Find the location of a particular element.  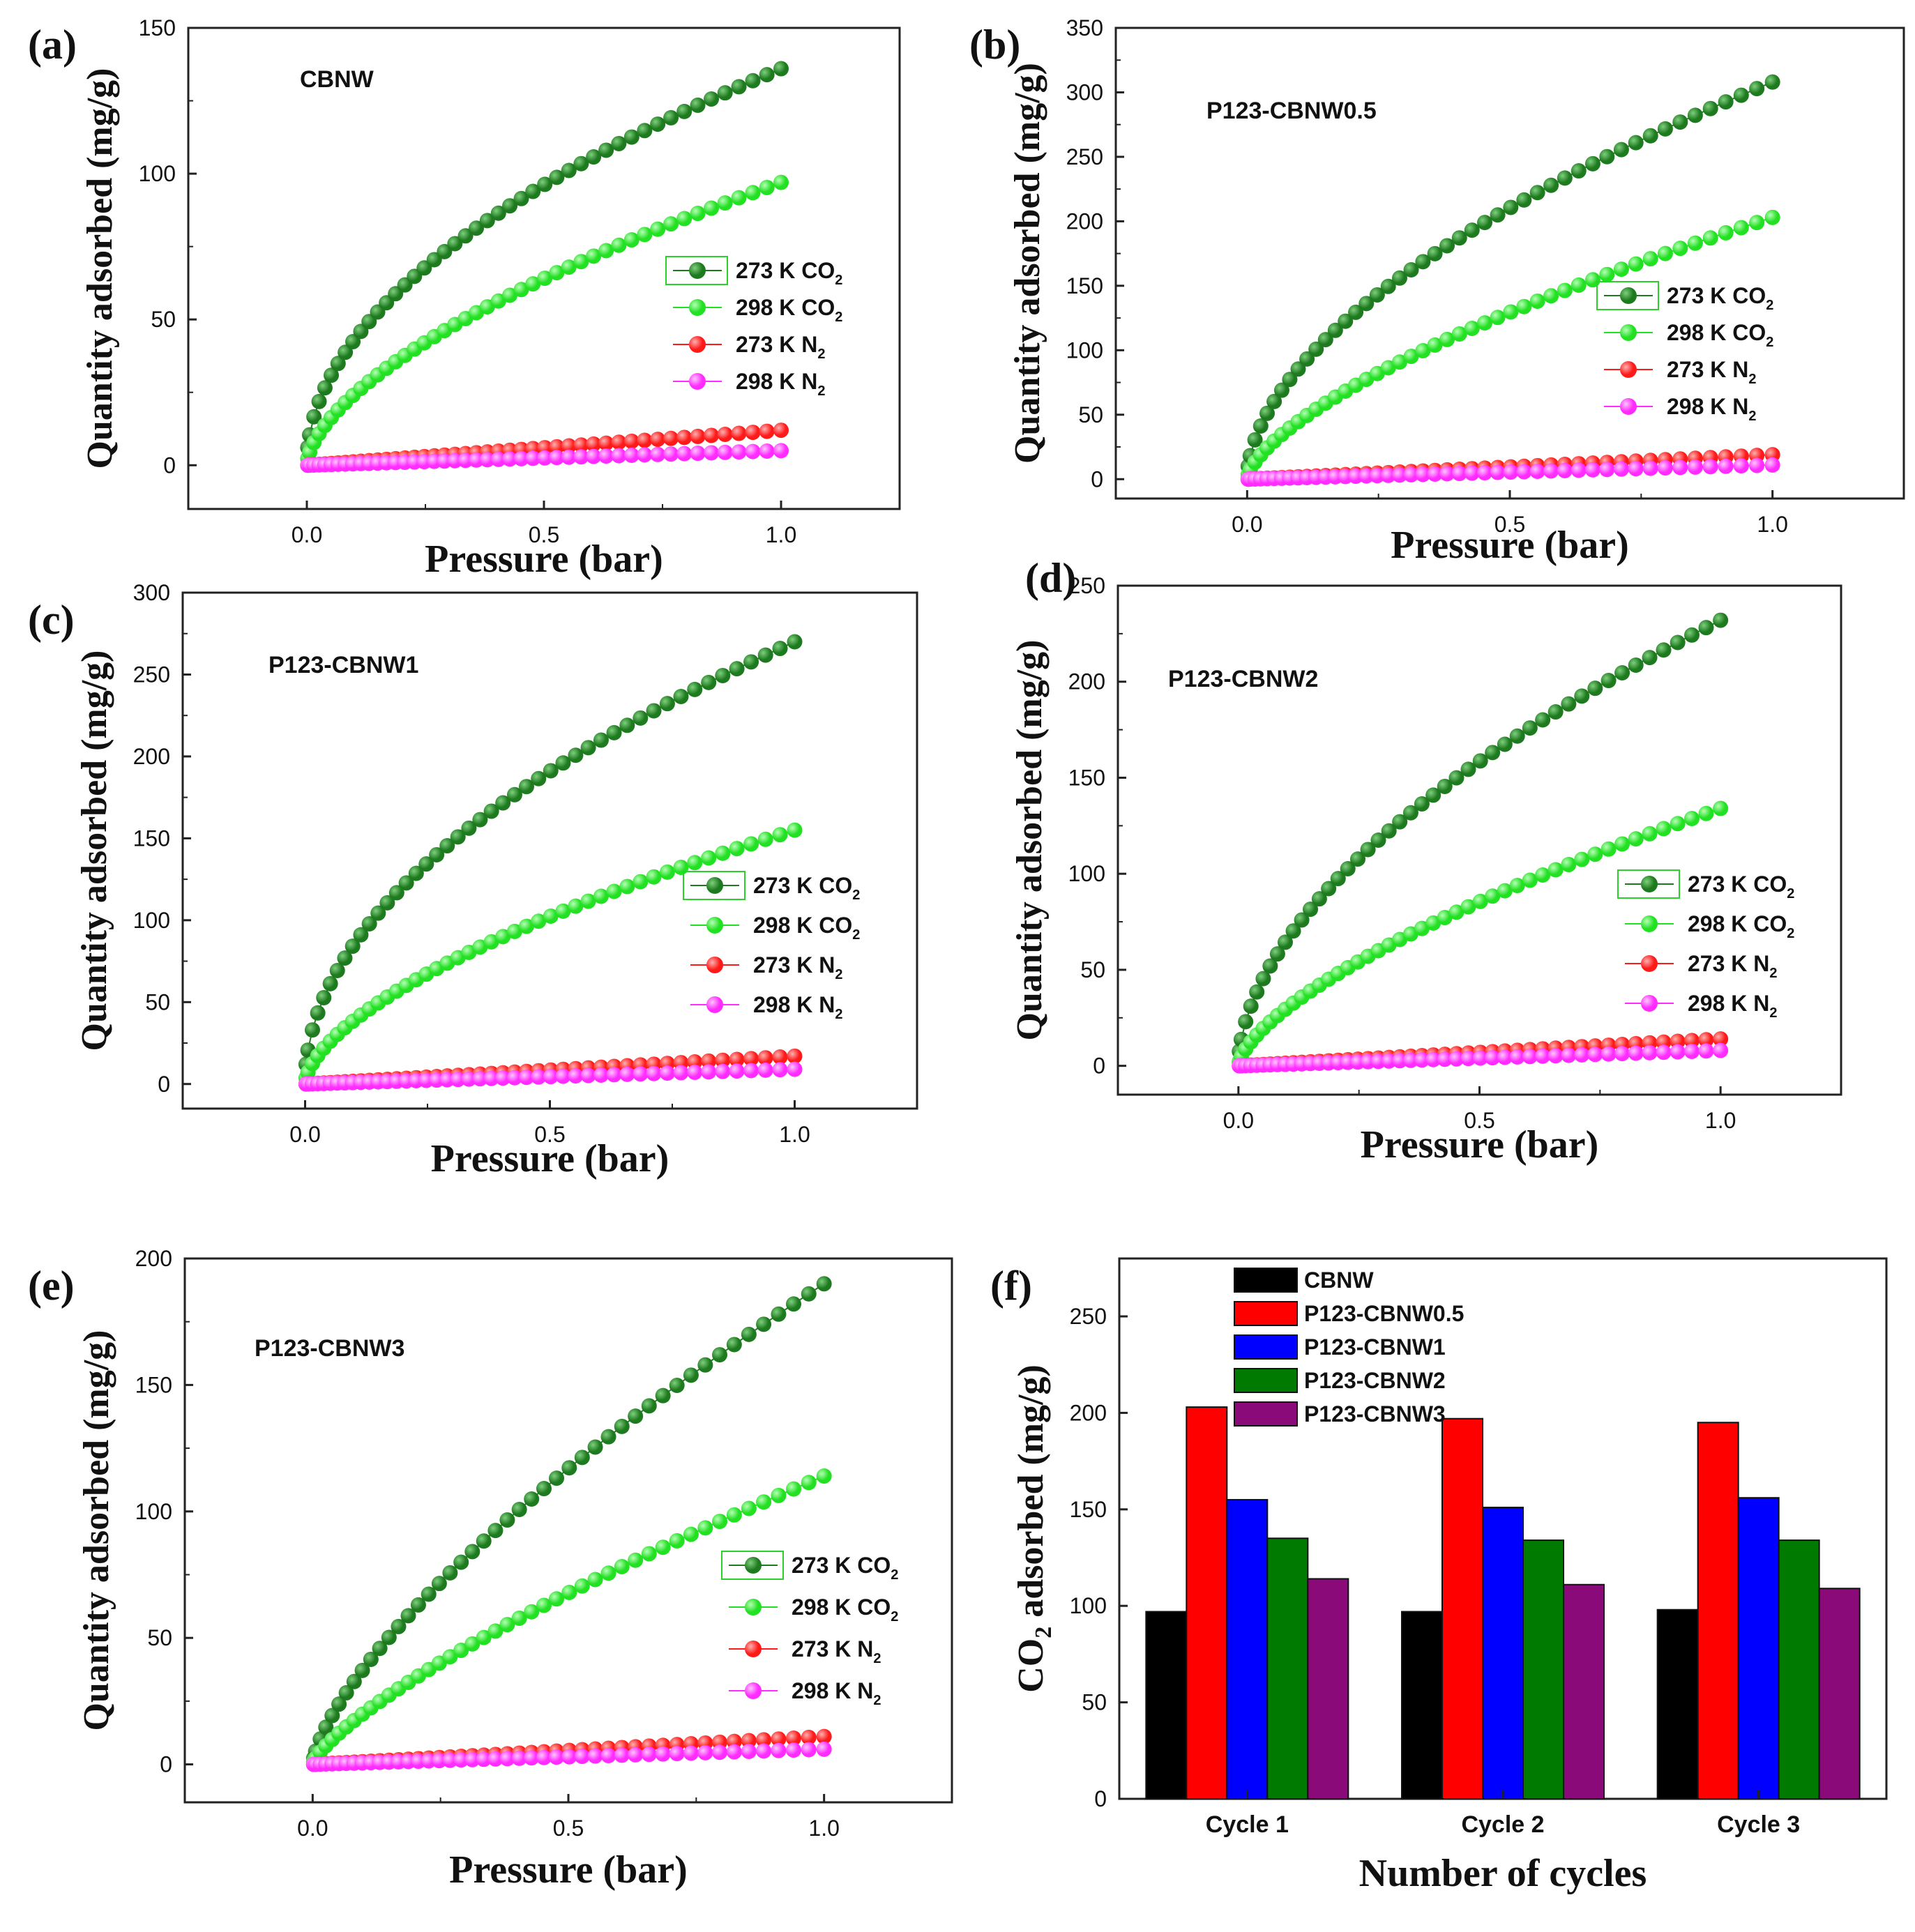

legend-swatch is located at coordinates (1266, 1414).